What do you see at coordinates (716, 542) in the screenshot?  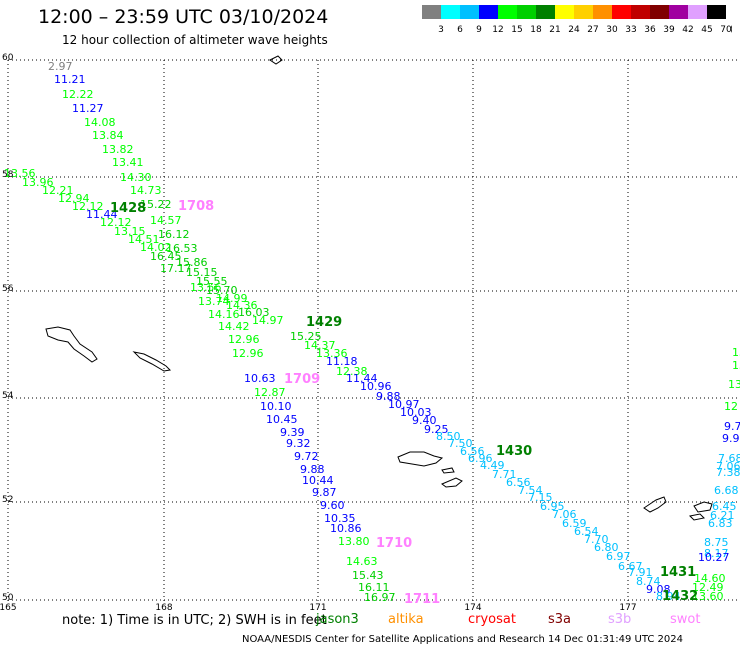 I see `wave-value: 8.75` at bounding box center [716, 542].